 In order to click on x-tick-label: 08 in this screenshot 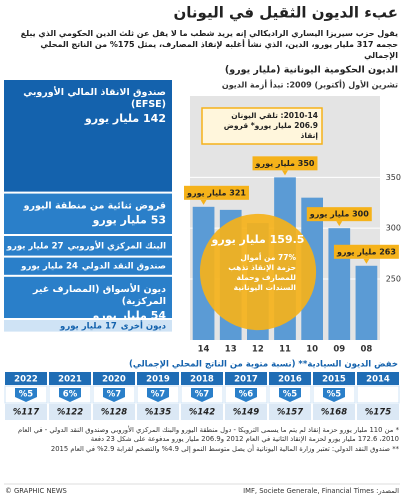, I will do `click(367, 350)`.